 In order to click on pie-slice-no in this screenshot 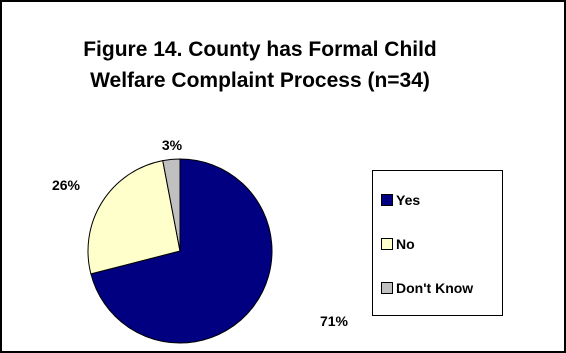, I will do `click(134, 217)`.